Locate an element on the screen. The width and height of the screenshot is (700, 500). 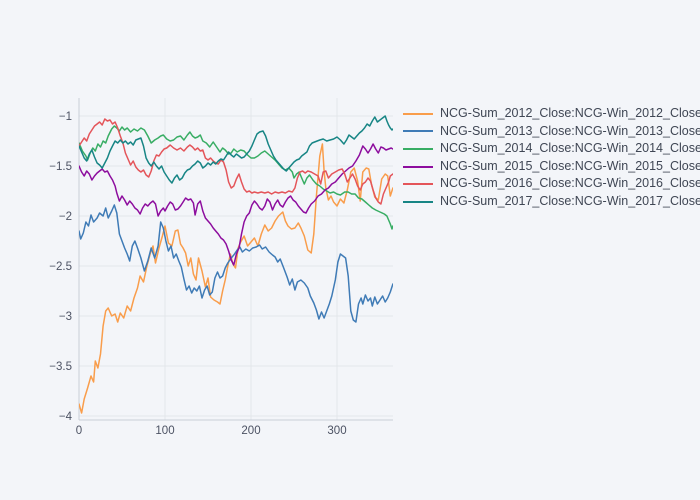
y-tick-label: −2.5 is located at coordinates (60, 267).